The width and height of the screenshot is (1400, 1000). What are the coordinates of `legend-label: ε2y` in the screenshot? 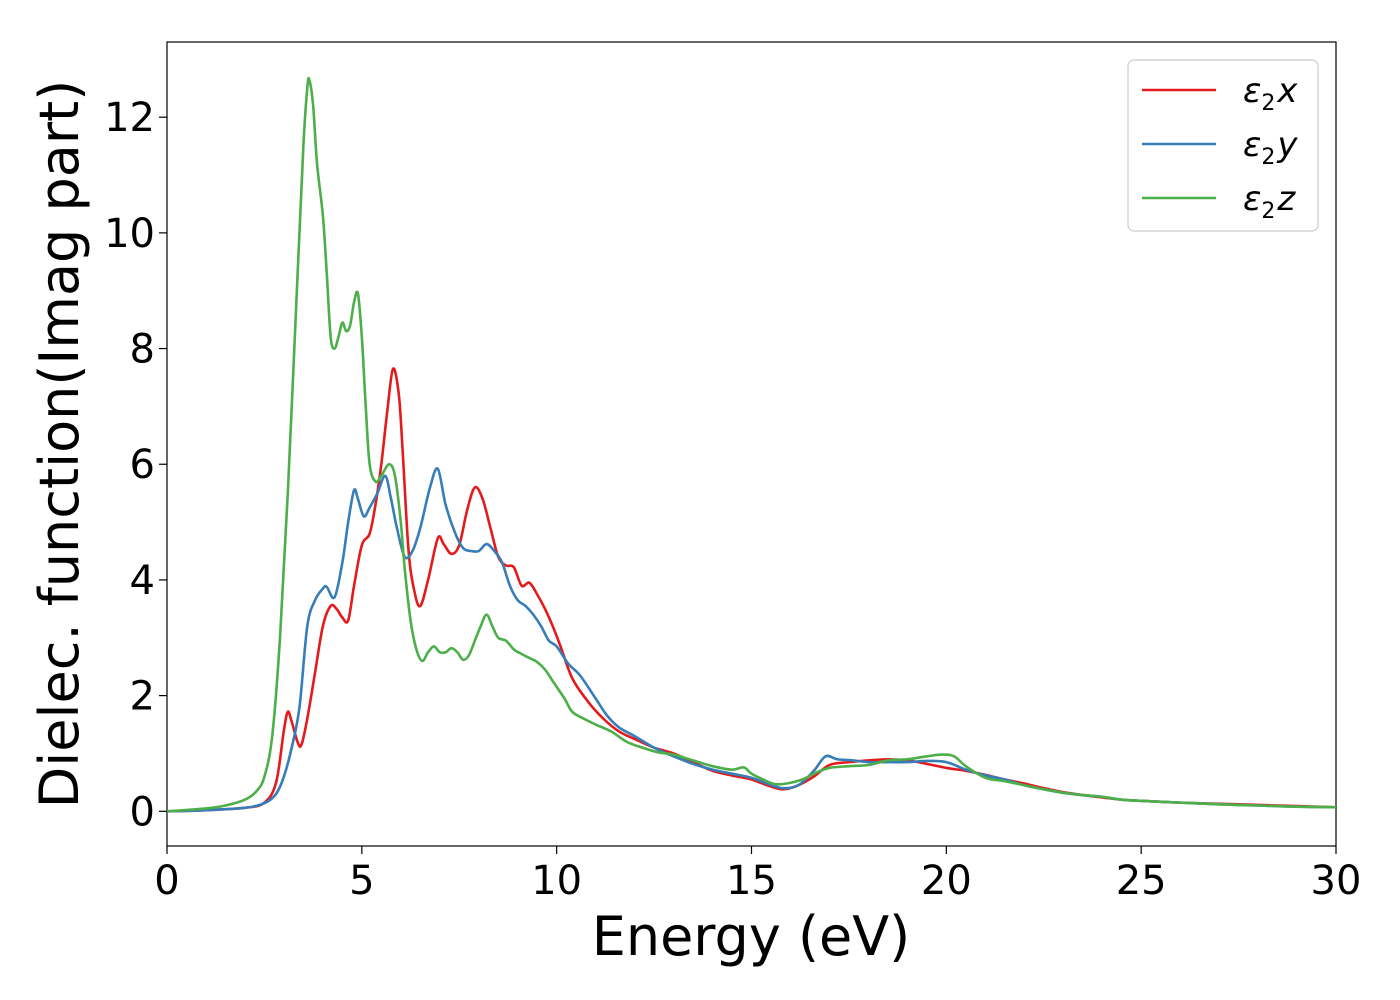 It's located at (1270, 147).